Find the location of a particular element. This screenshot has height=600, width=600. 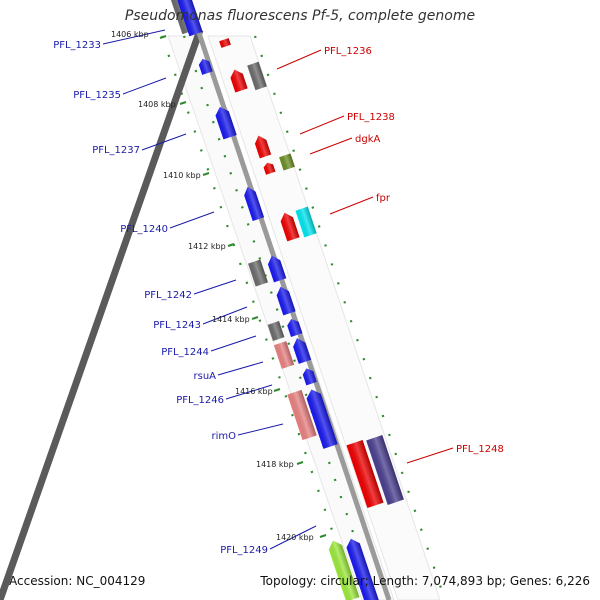

feature-rsua-b is located at coordinates (301, 350).